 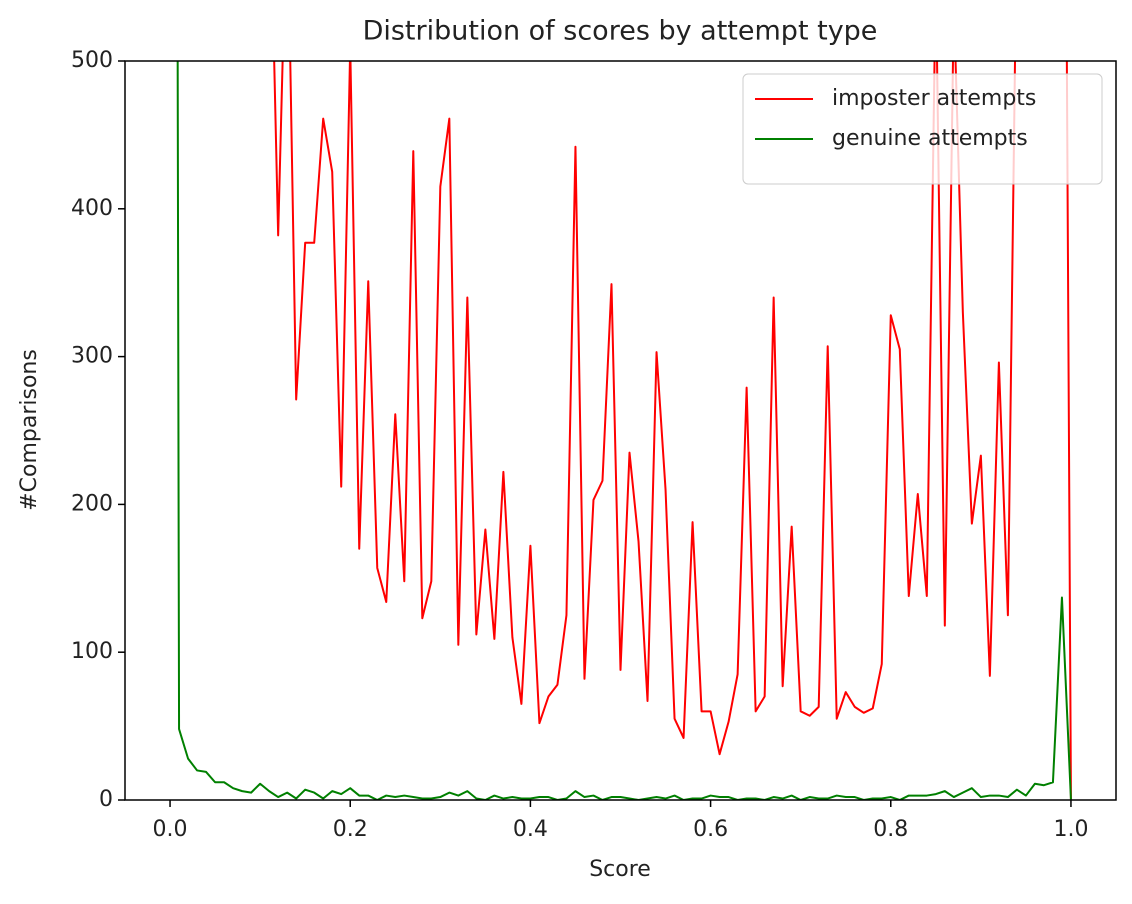 I want to click on x-tick-label: 1.0, so click(x=1070, y=829).